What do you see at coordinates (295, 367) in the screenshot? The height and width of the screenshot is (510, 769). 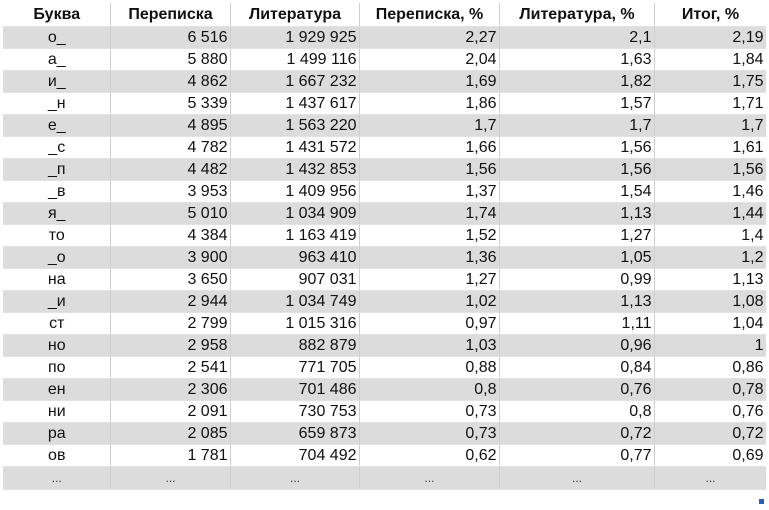 I see `table-cell: 771 705` at bounding box center [295, 367].